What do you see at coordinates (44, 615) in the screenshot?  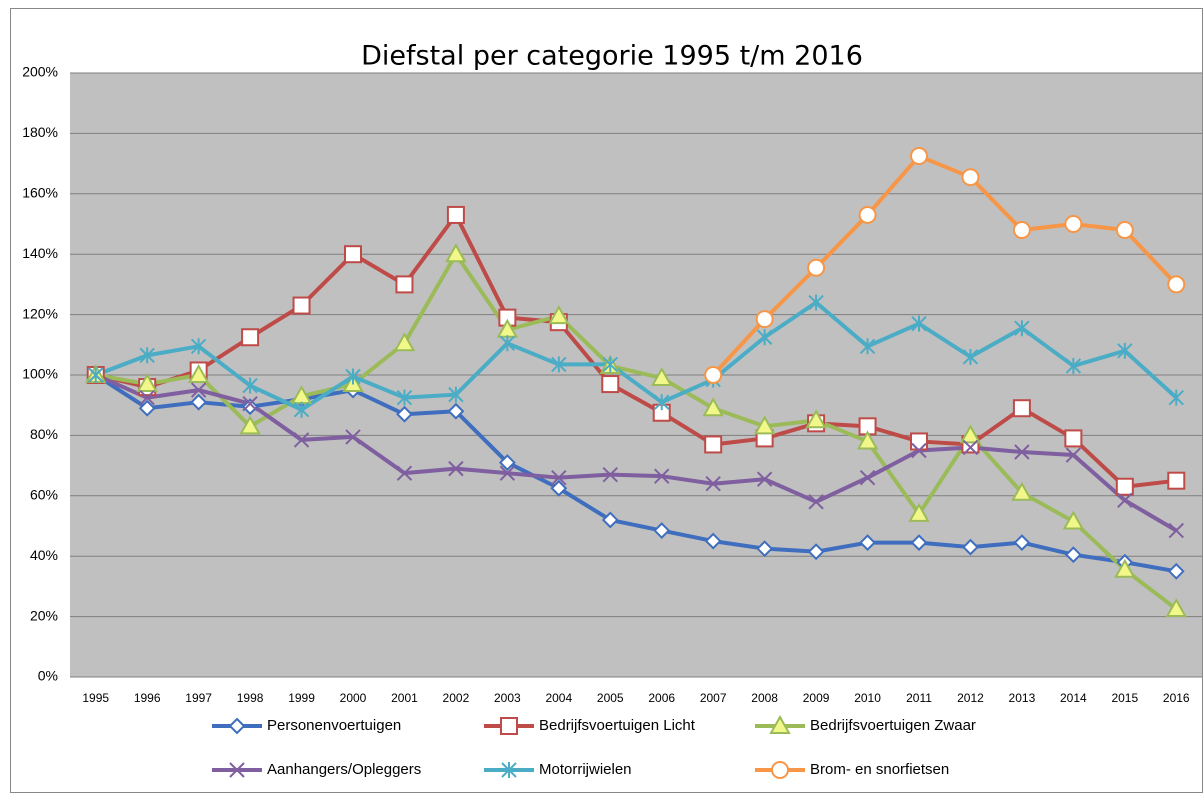 I see `y-tick-label: 20%` at bounding box center [44, 615].